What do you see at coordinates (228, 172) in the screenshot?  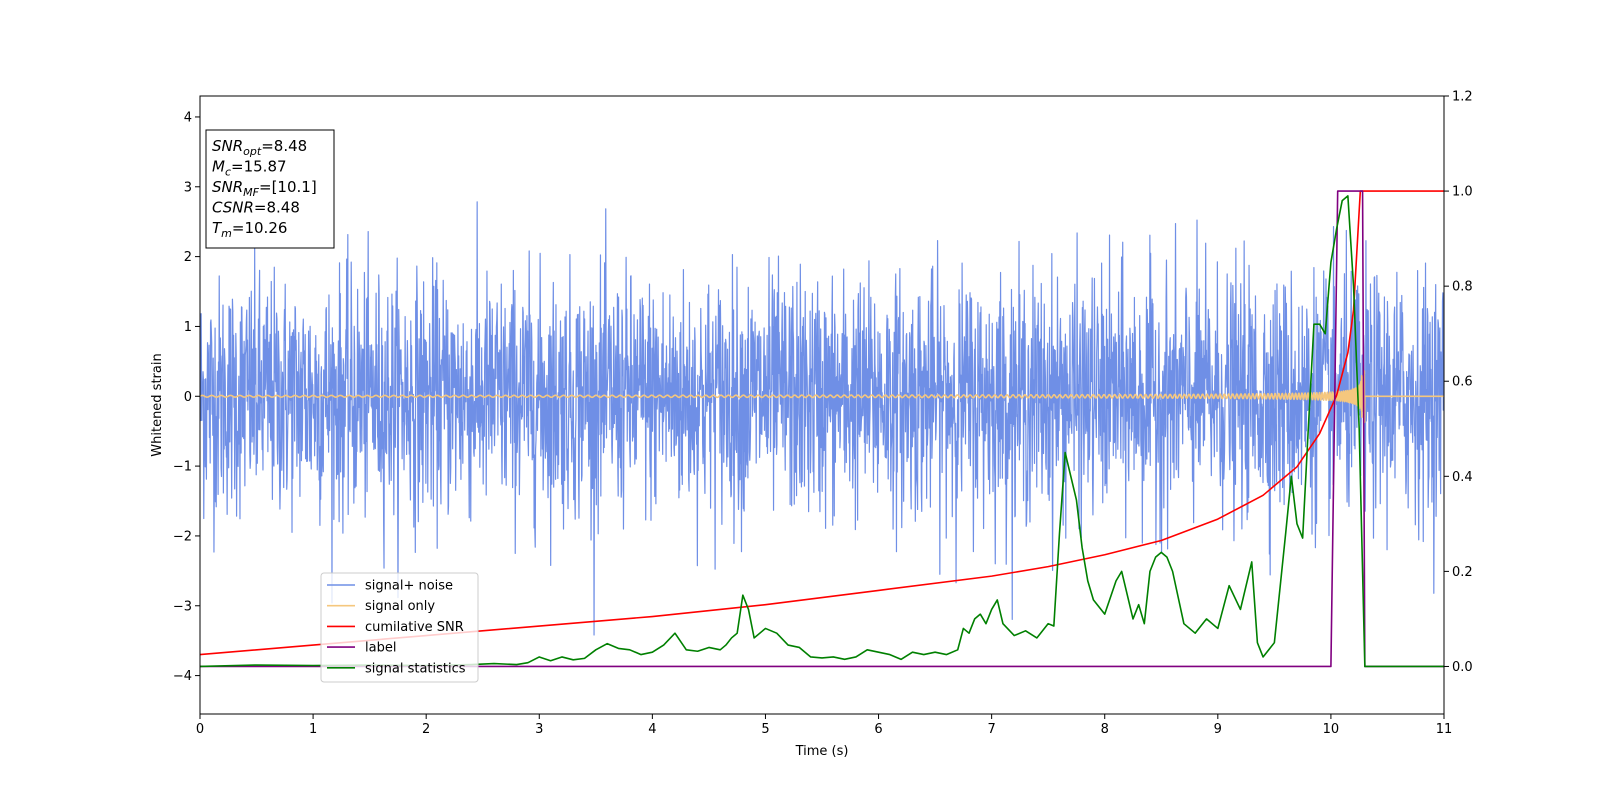 I see `annotation-sub-1: c` at bounding box center [228, 172].